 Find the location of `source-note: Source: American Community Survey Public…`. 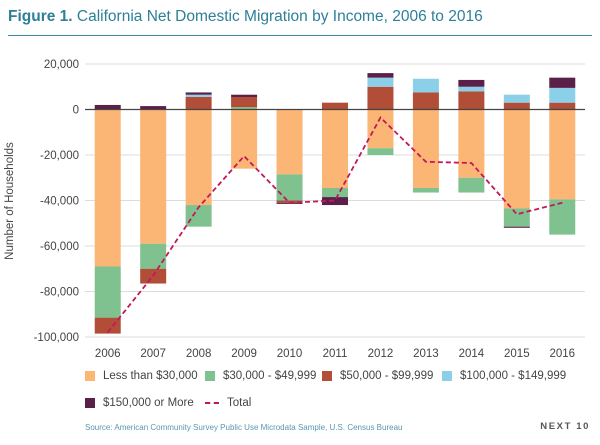

source-note: Source: American Community Survey Public… is located at coordinates (244, 427).